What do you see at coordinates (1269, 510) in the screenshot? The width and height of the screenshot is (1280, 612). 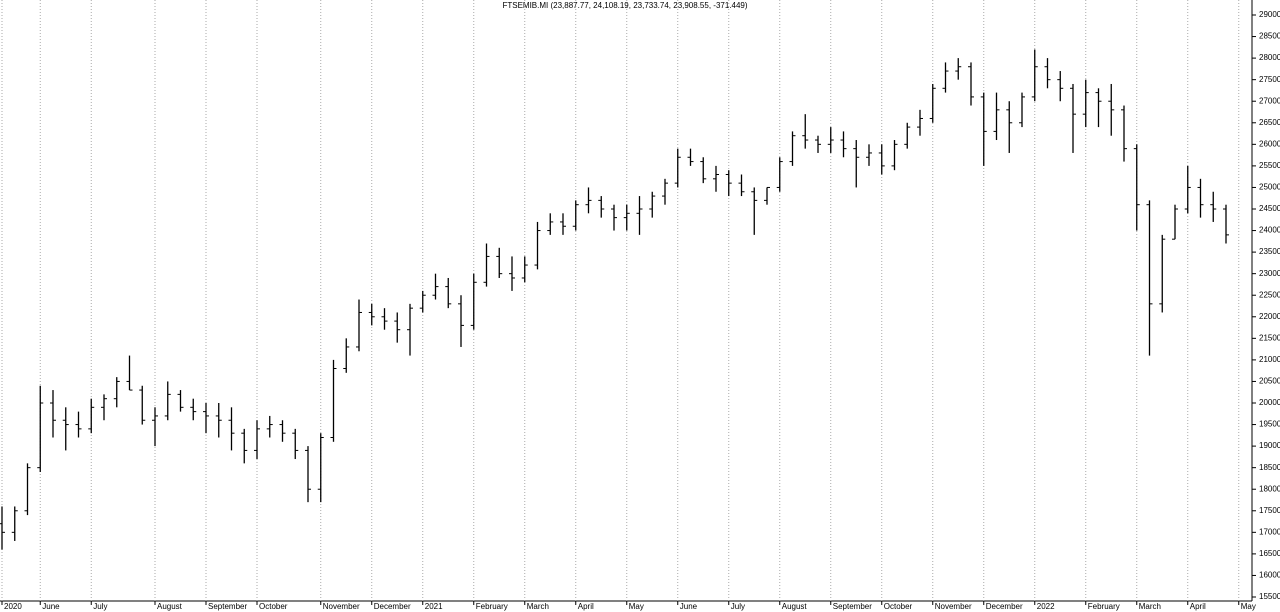 I see `y-tick-label: 17500` at bounding box center [1269, 510].